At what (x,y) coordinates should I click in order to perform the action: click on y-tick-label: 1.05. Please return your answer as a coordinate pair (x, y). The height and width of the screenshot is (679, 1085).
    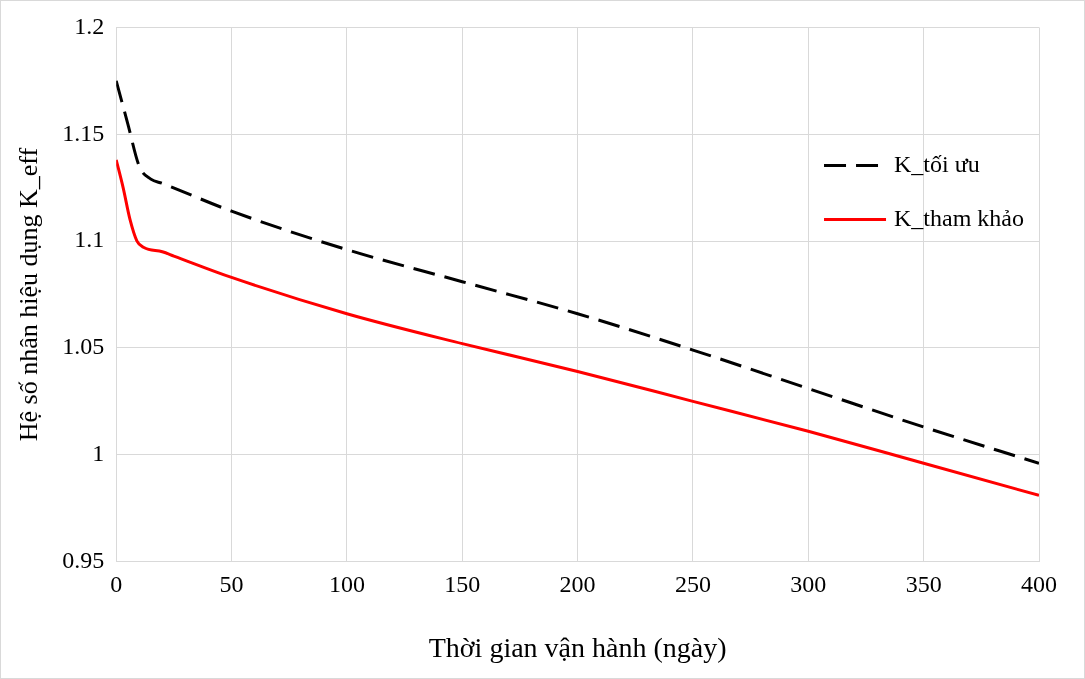
    Looking at the image, I should click on (83, 346).